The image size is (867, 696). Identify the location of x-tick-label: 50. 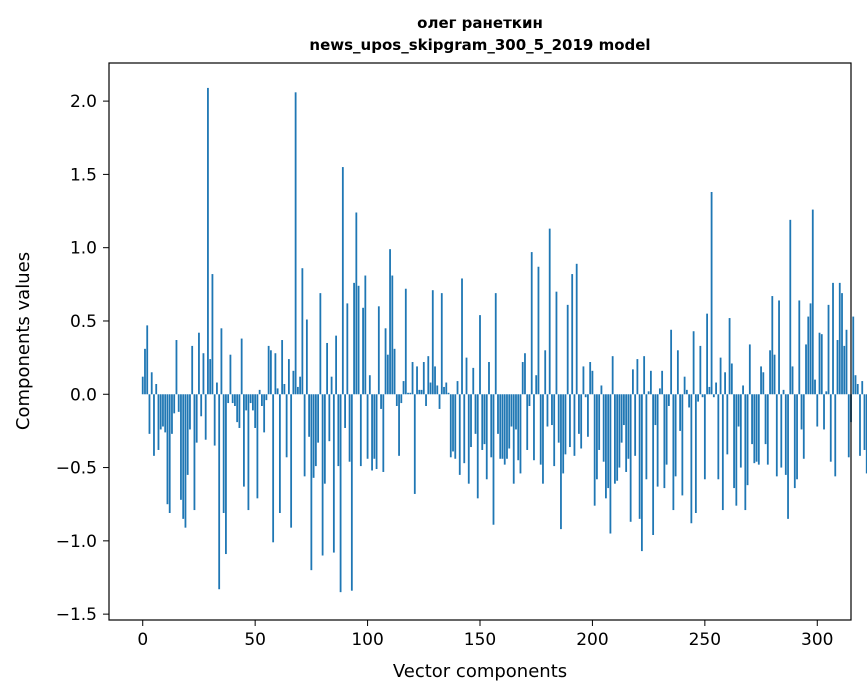
(255, 640).